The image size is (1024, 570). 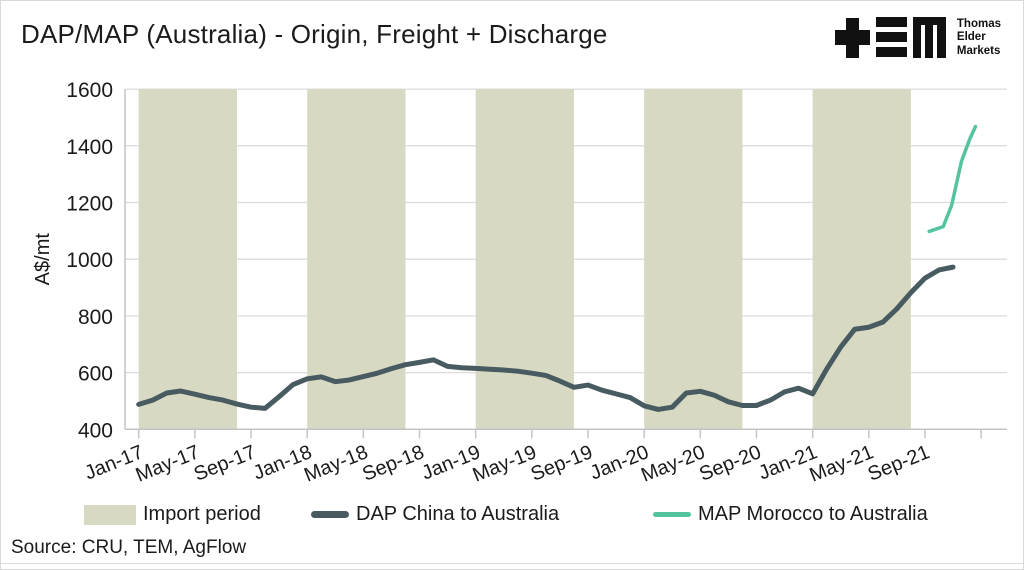 I want to click on tem-logo-text: Thomas Elder Markets, so click(x=979, y=38).